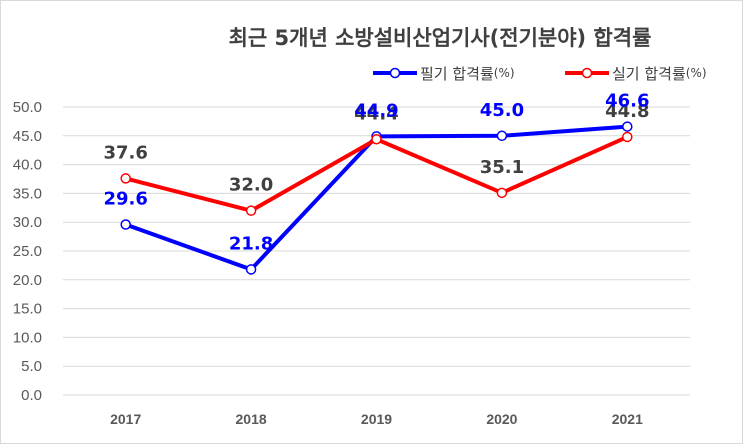 This screenshot has height=444, width=743. Describe the element at coordinates (502, 110) in the screenshot. I see `data-label-written: 45.0` at that location.